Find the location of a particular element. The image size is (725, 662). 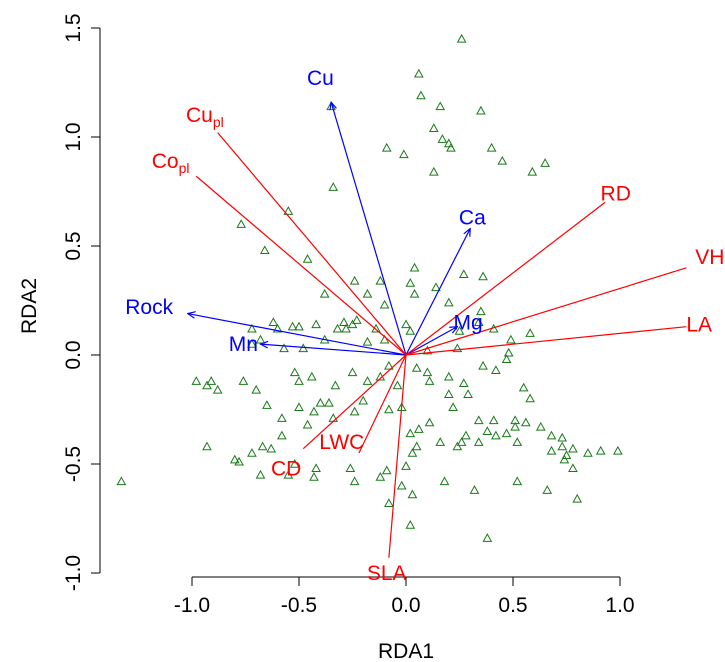

x-tick-label: -0.5 is located at coordinates (299, 605).